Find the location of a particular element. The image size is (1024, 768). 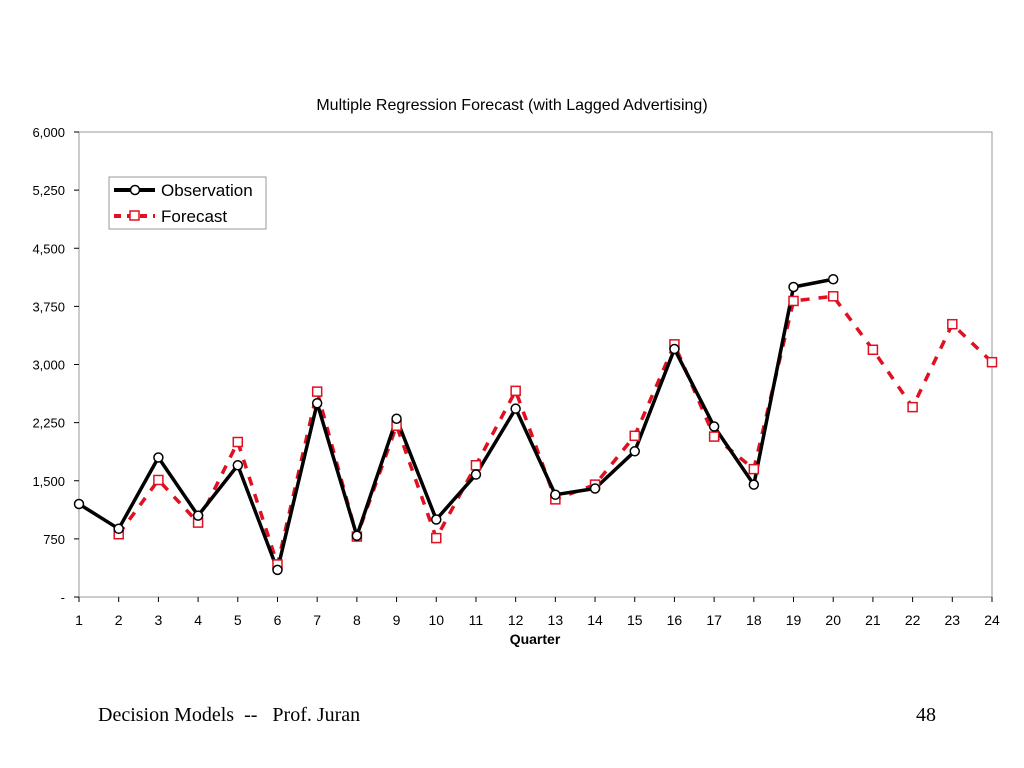

x-axis: 1 2 3 4 5 6 7 8 9 10 11 12 13 14 15 16 17 18 19 20 21 22 23 24 is located at coordinates (537, 612).